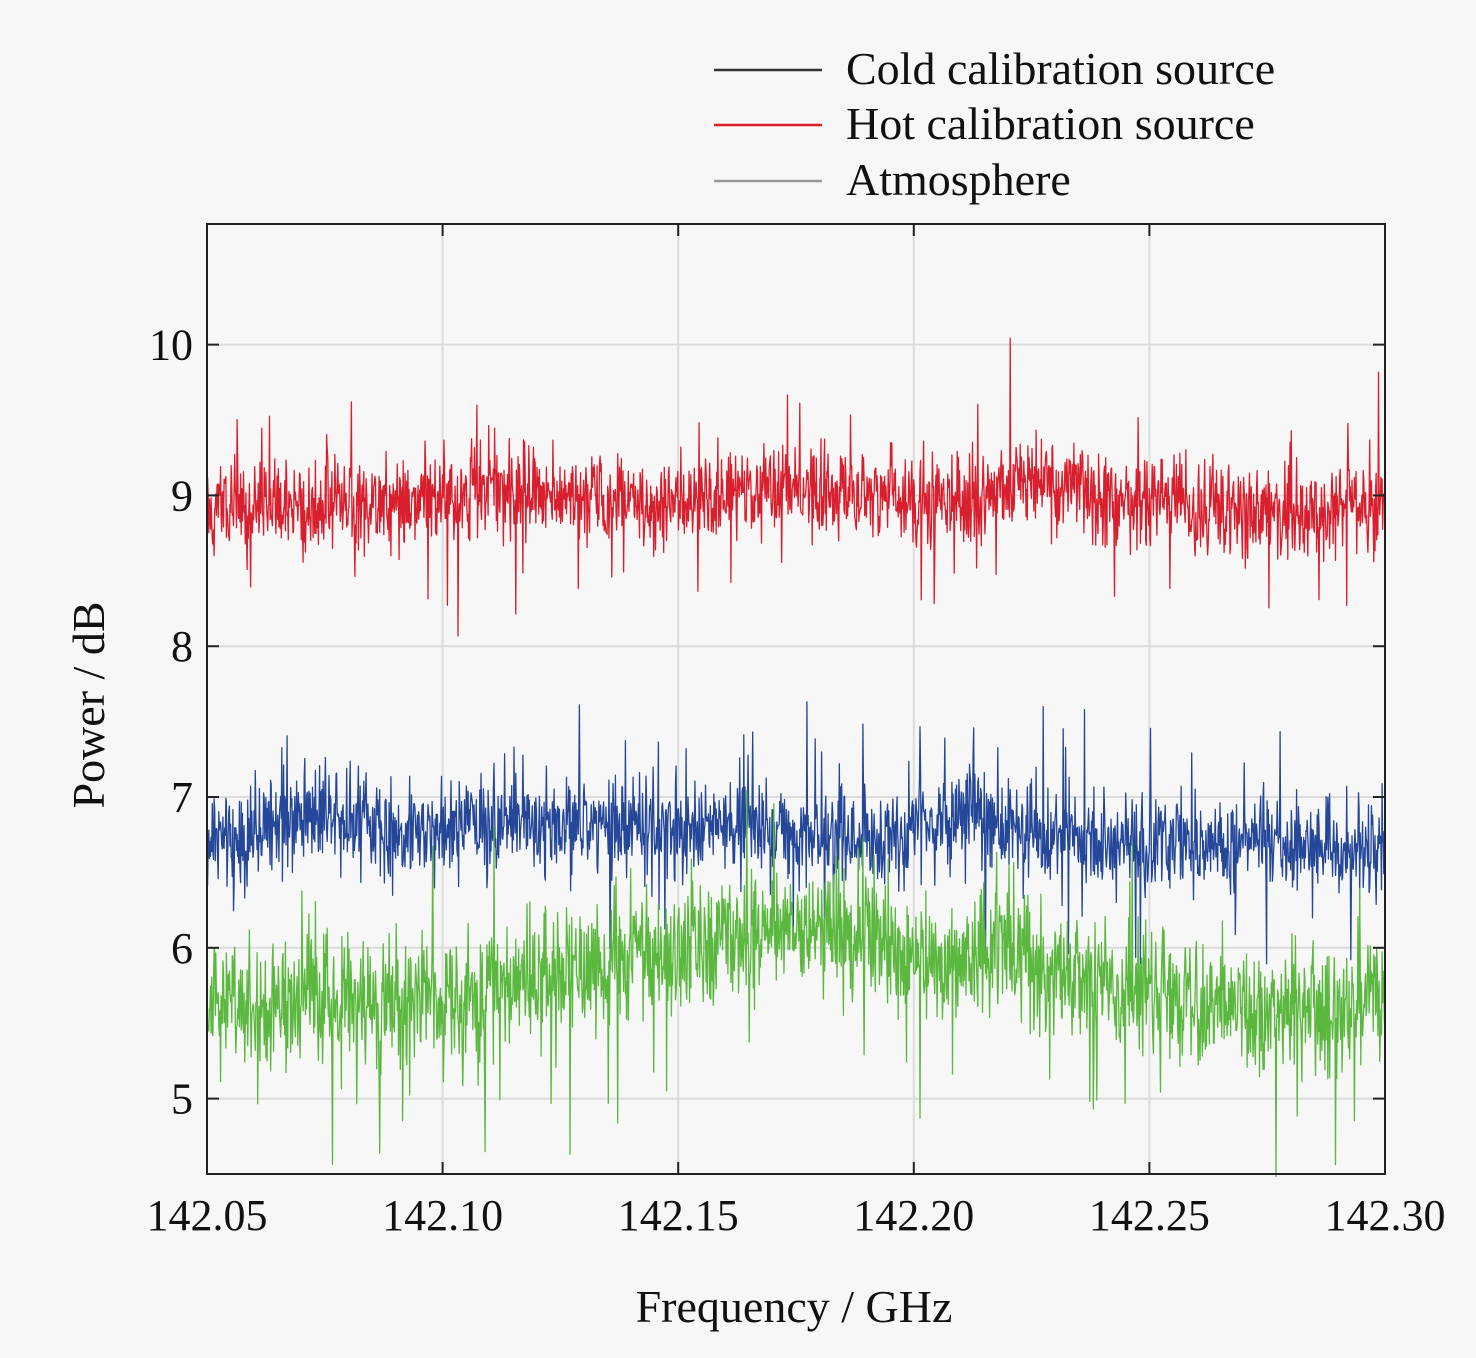 This screenshot has height=1358, width=1476. I want to click on legend-label-hot: Hot calibration source, so click(1050, 123).